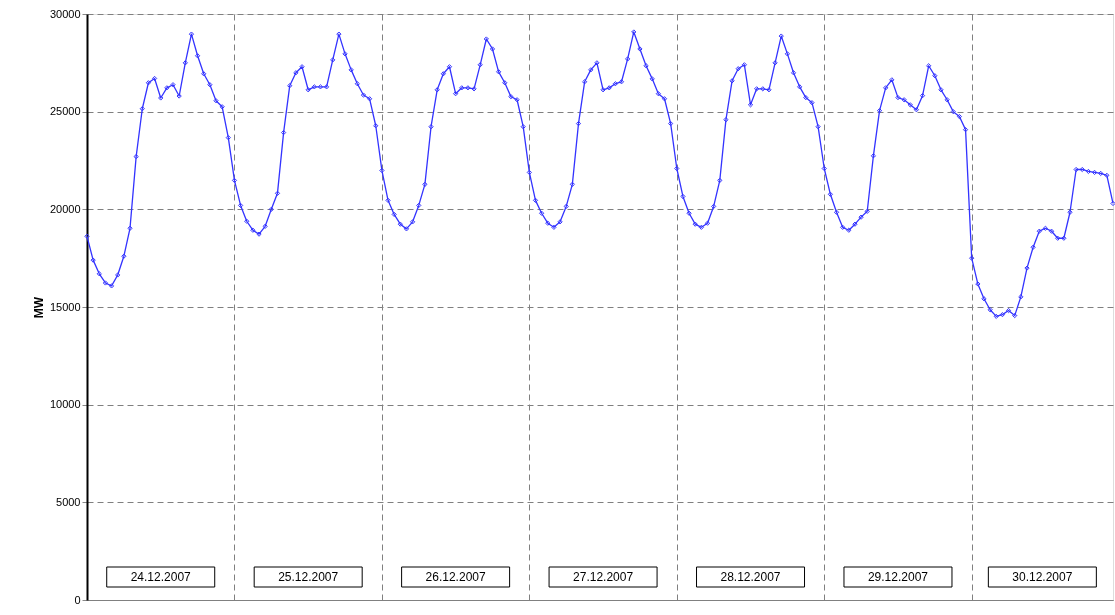 This screenshot has height=615, width=1115. What do you see at coordinates (65, 13) in the screenshot?
I see `y-tick-label: 30000` at bounding box center [65, 13].